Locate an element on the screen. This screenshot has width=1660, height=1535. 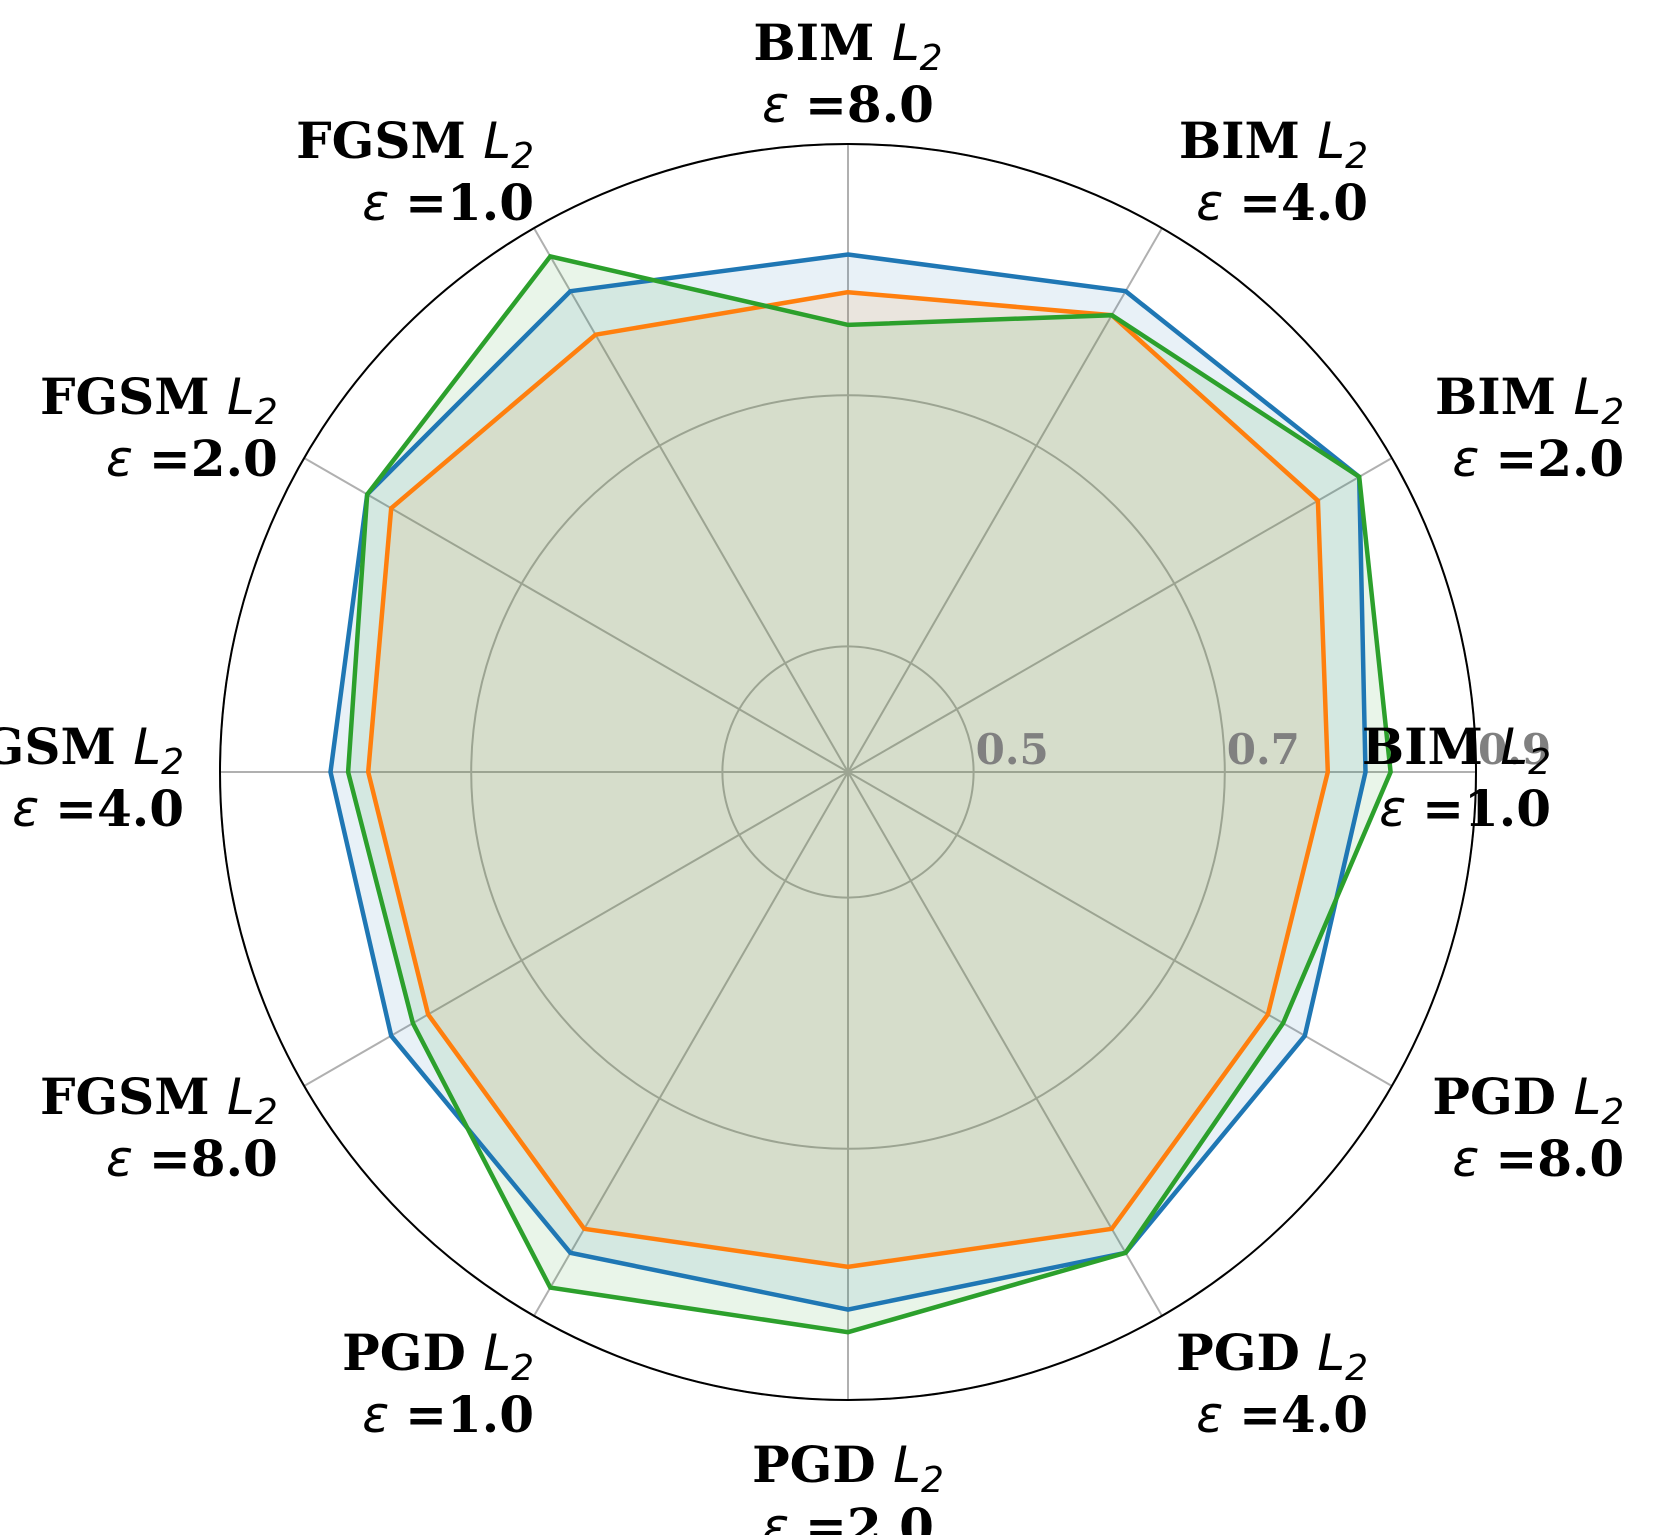
axis-label-4: BIM L2ε =1.0 is located at coordinates (1456, 777).